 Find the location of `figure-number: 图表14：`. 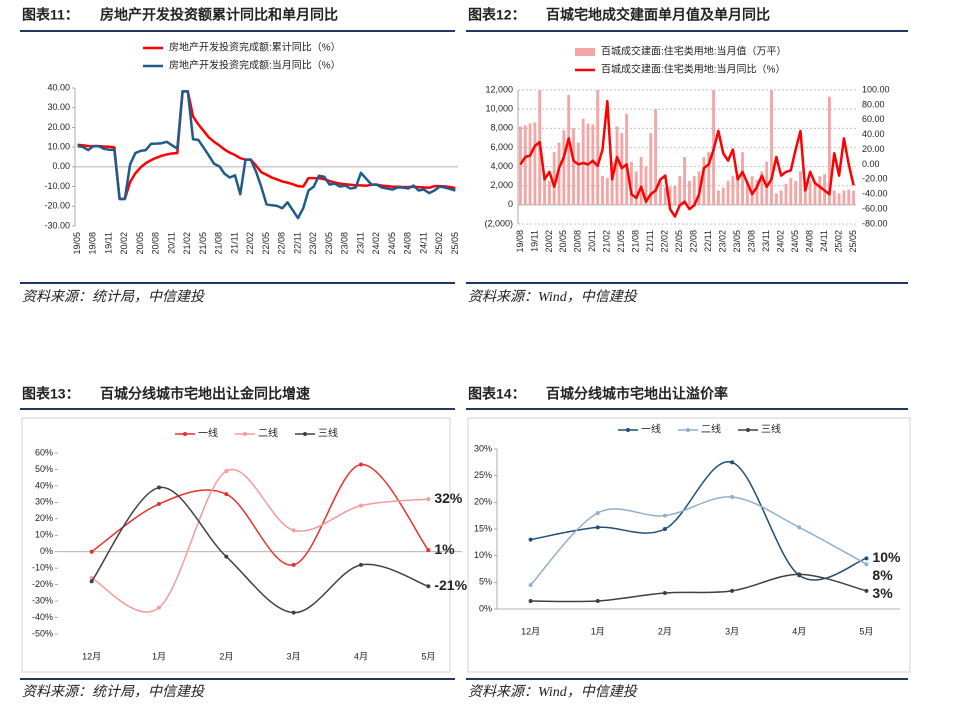

figure-number: 图表14： is located at coordinates (497, 394).